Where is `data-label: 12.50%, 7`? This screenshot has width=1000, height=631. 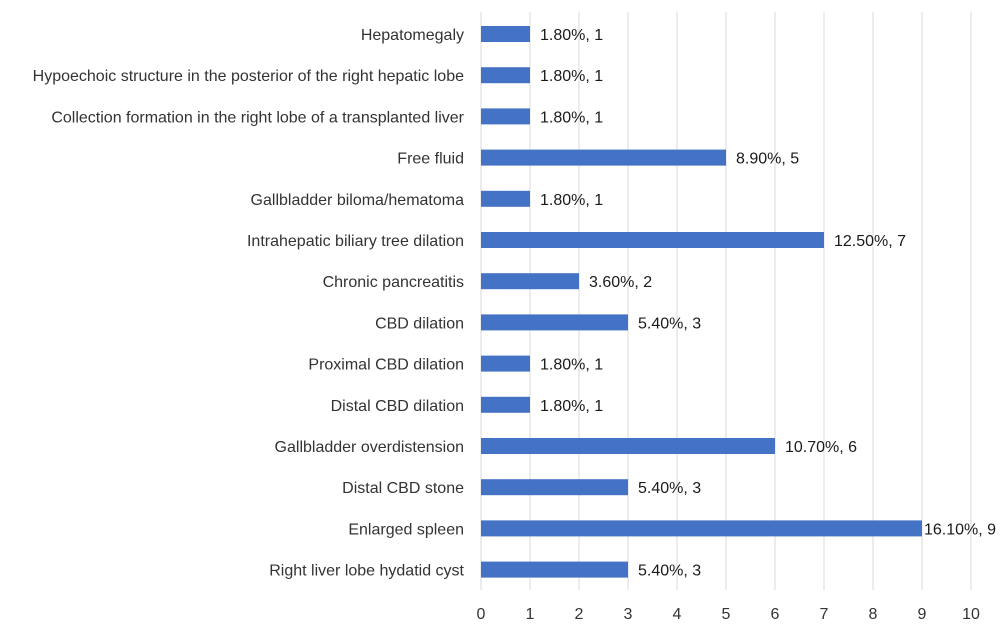 data-label: 12.50%, 7 is located at coordinates (870, 241).